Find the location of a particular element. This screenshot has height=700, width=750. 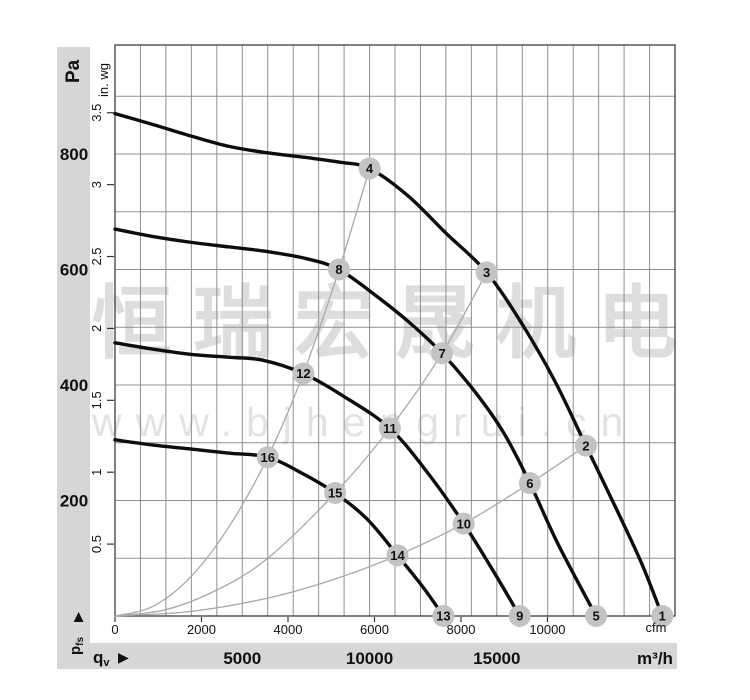

inwg-tick-label: 0.5 is located at coordinates (96, 544).